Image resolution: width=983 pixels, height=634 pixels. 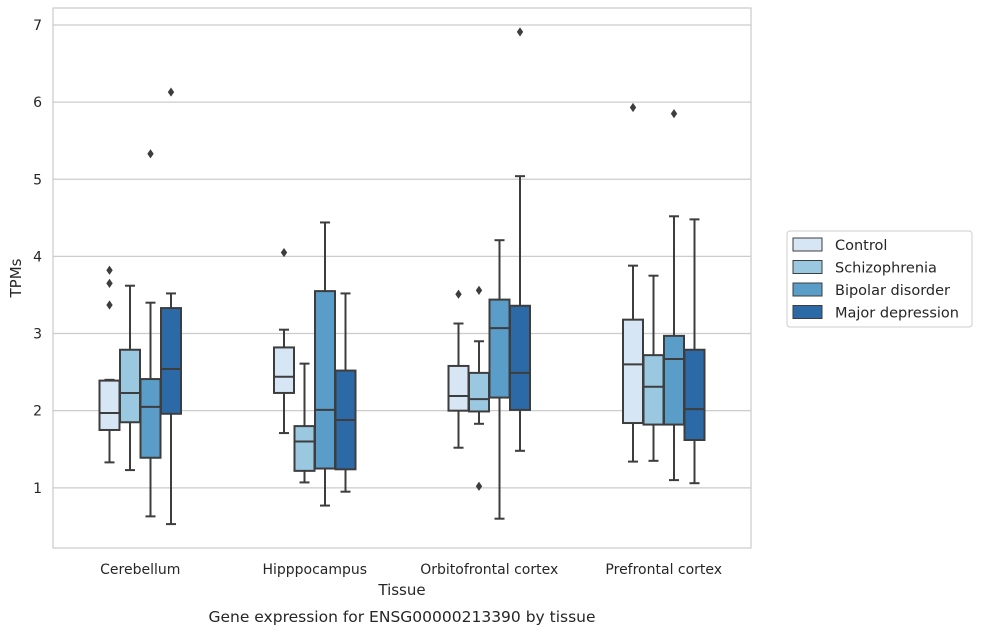 What do you see at coordinates (663, 570) in the screenshot?
I see `x-tick-label: Prefrontal cortex` at bounding box center [663, 570].